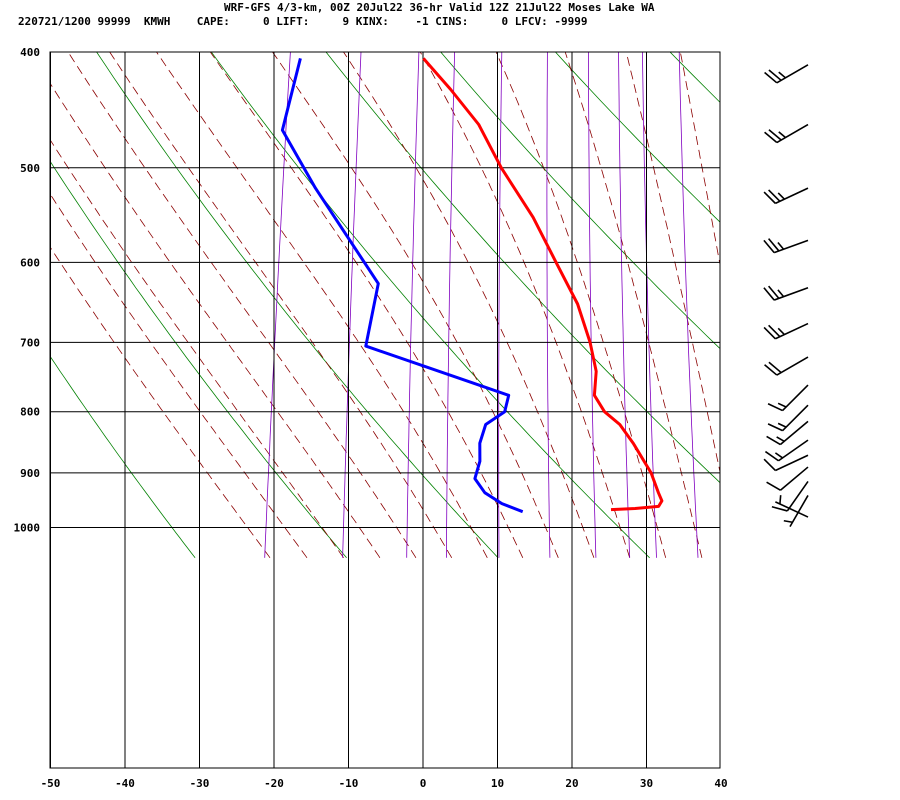 The image size is (900, 800). What do you see at coordinates (571, 783) in the screenshot?
I see `x-tick-label: 20` at bounding box center [571, 783].